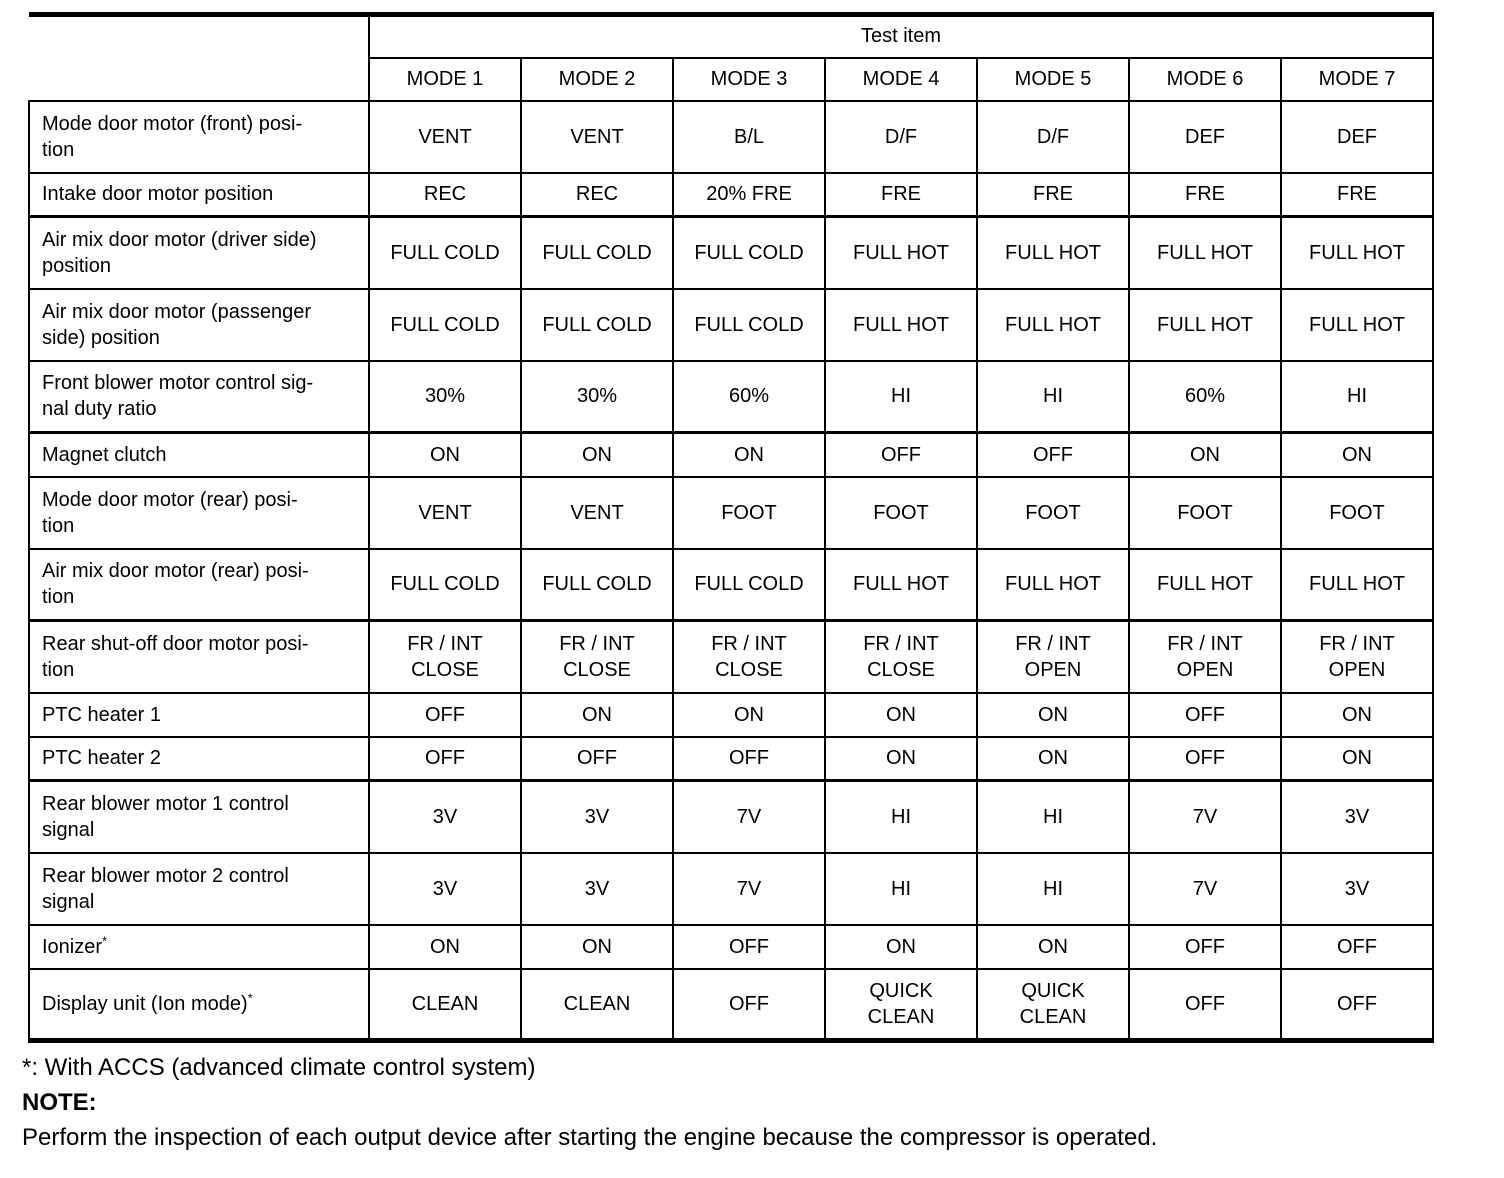 This screenshot has width=1504, height=1178. Describe the element at coordinates (445, 1005) in the screenshot. I see `value-cell-mode-1: CLEAN` at that location.